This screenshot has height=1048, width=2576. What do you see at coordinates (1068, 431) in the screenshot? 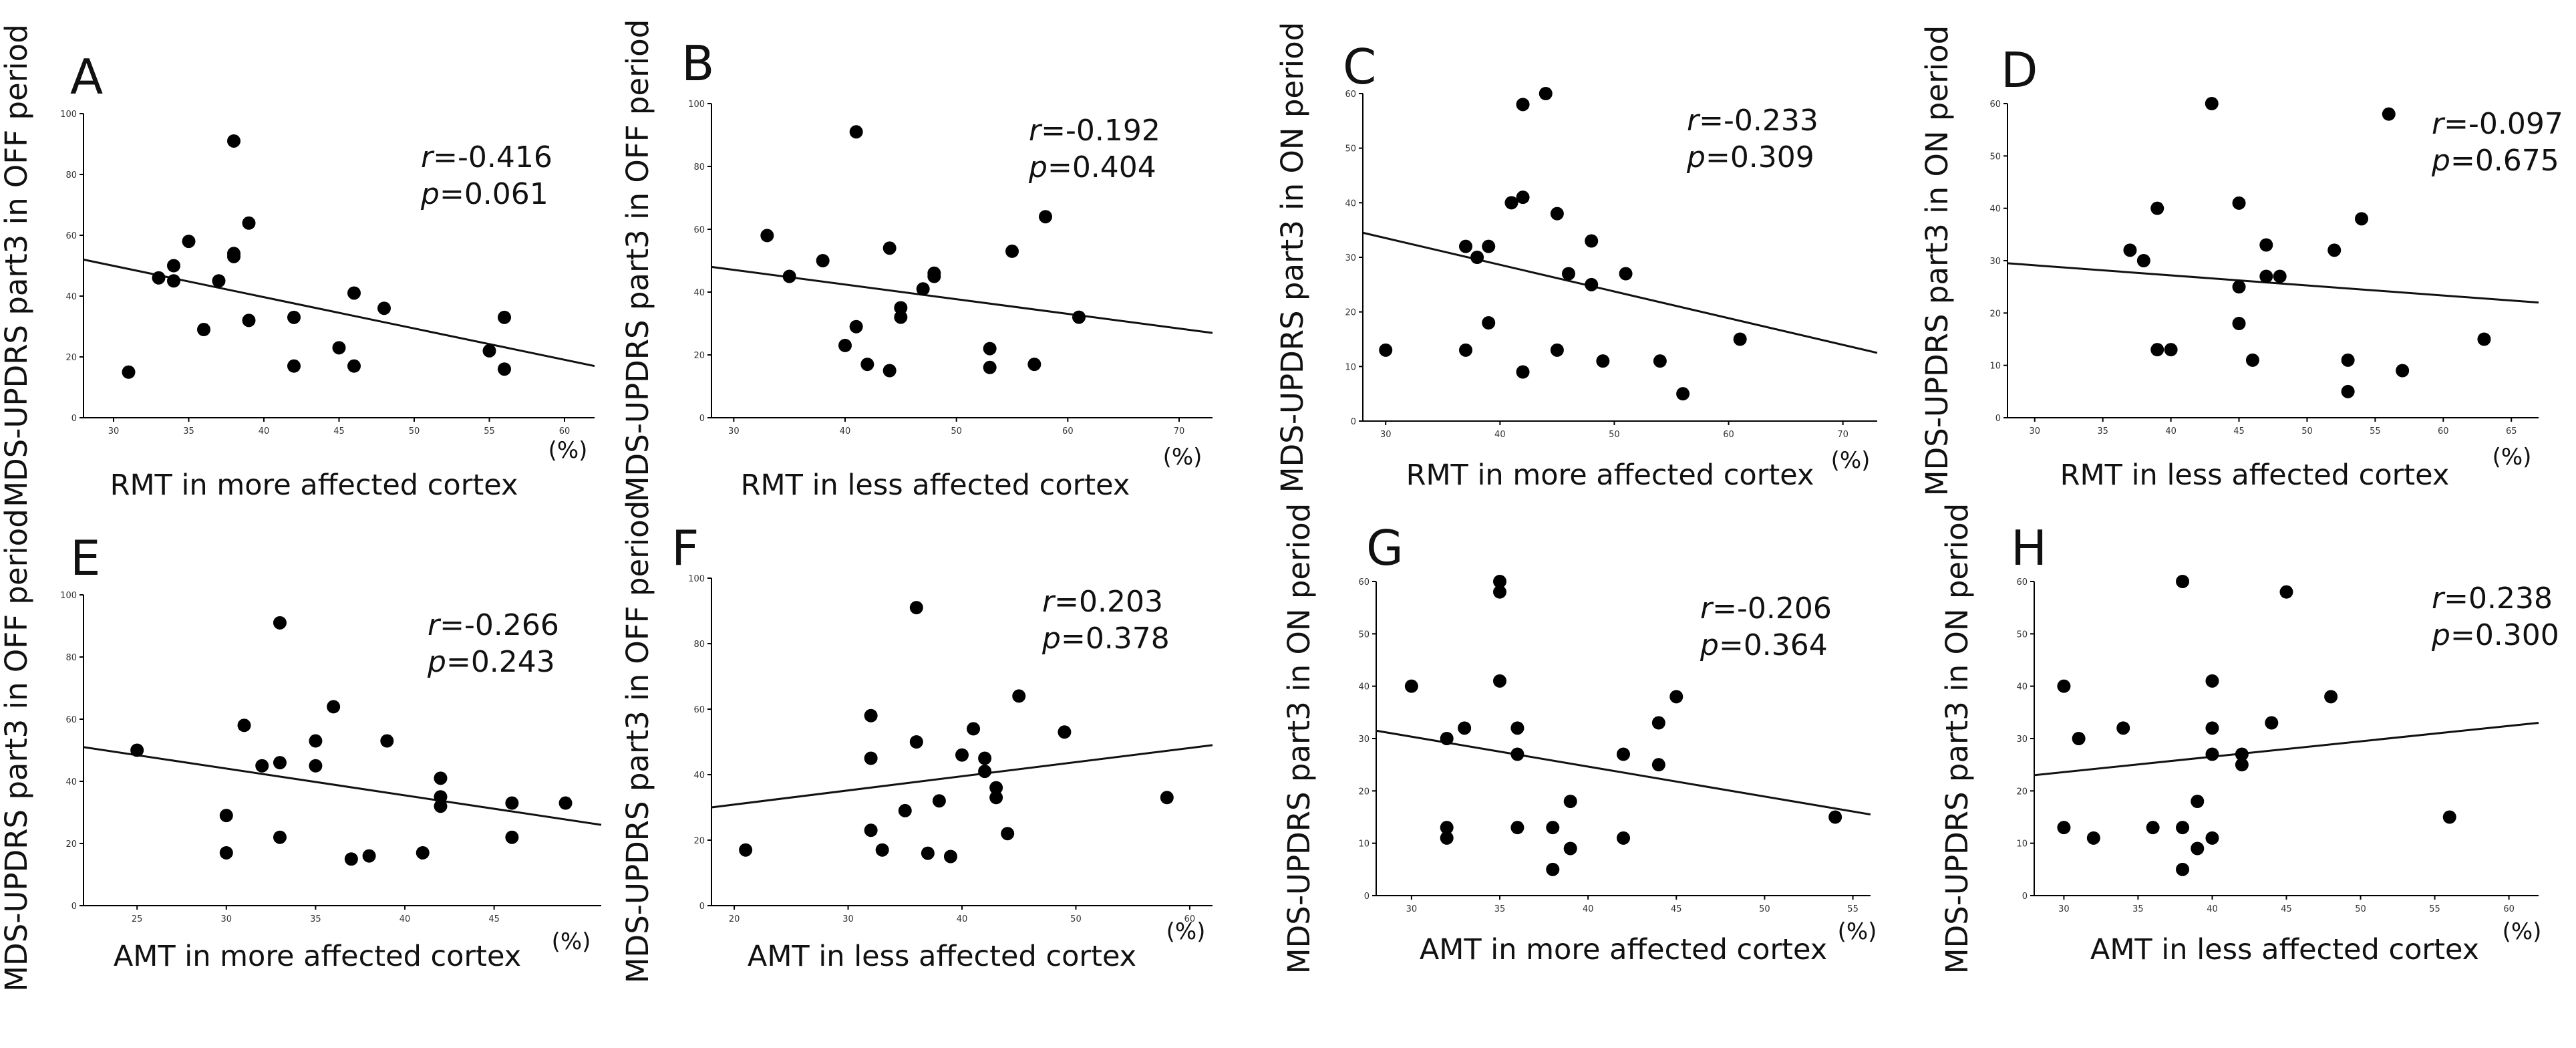
I see `x-tick-label: 60` at bounding box center [1068, 431].